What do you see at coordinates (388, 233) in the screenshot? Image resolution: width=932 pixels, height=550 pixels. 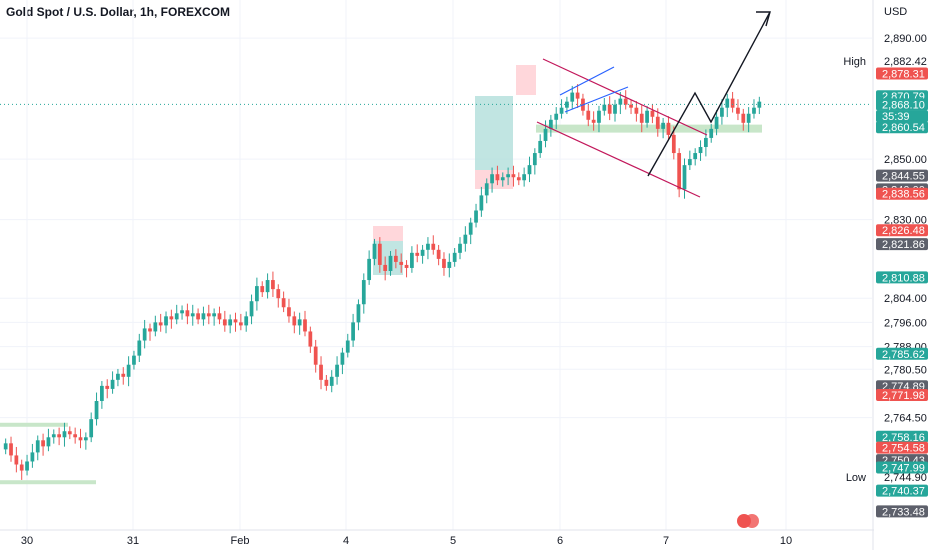 I see `position-stop` at bounding box center [388, 233].